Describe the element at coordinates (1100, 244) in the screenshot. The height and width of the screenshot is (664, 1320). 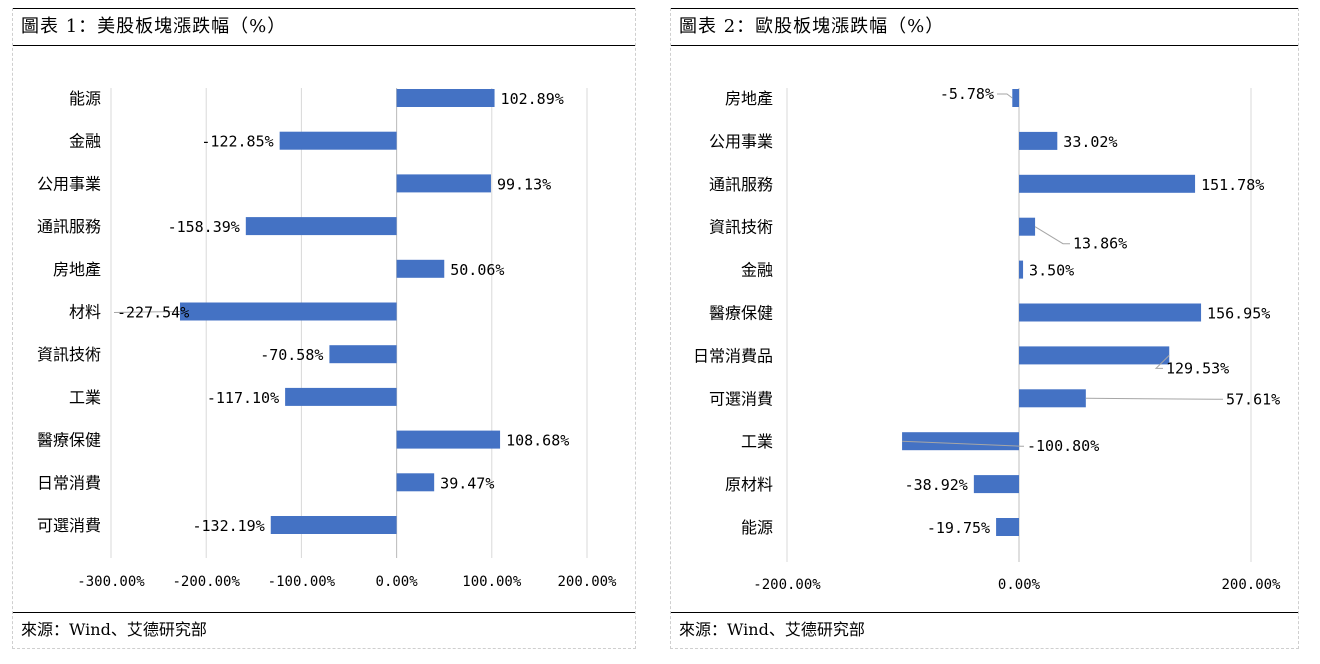
I see `data-label: 13.86%` at that location.